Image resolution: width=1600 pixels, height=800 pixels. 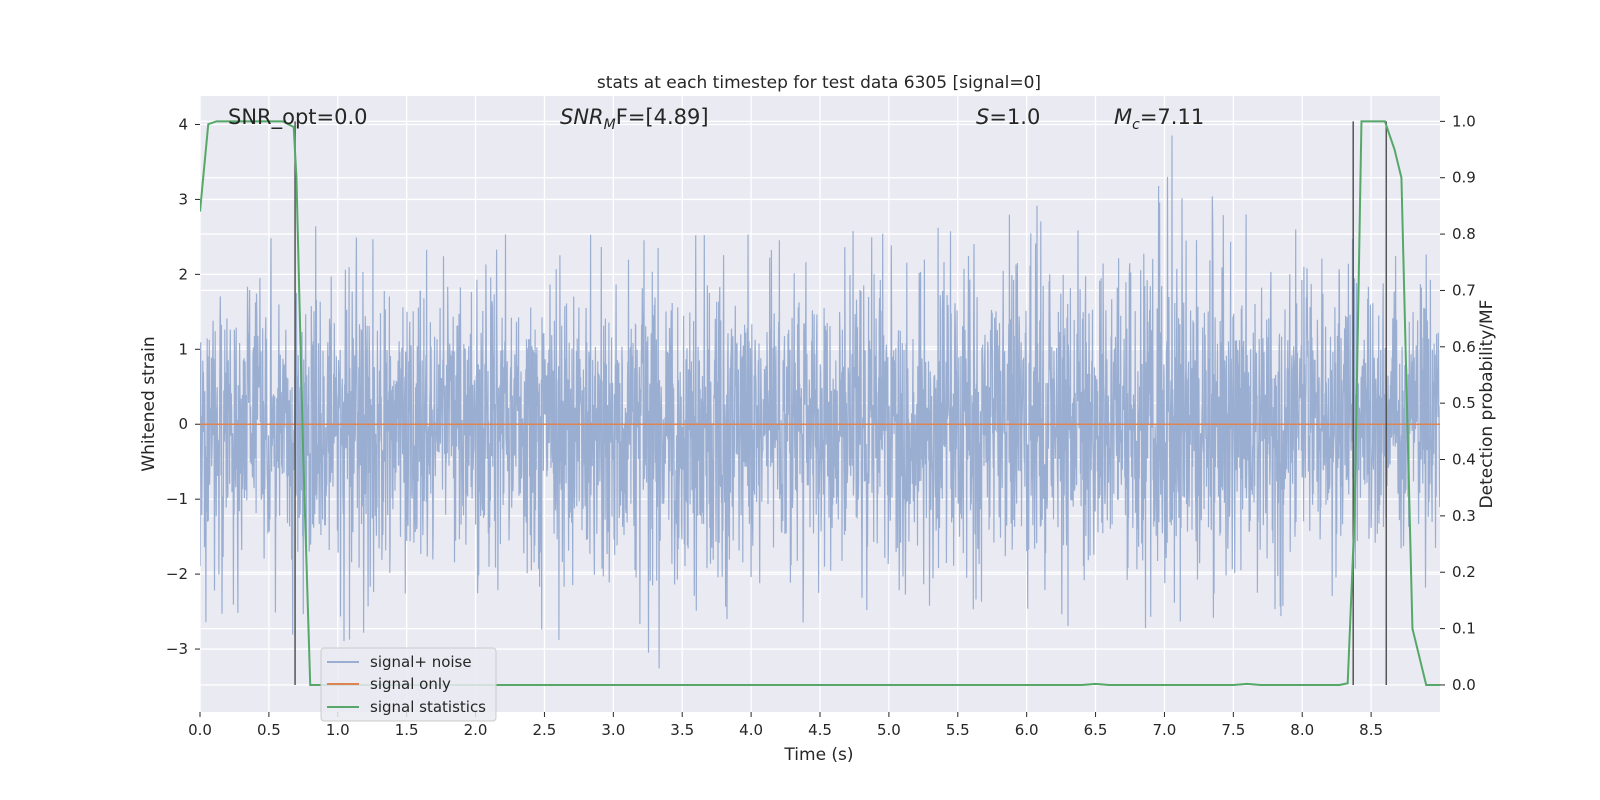 I want to click on x-tick-label-14: 7.0, so click(x=1165, y=730).